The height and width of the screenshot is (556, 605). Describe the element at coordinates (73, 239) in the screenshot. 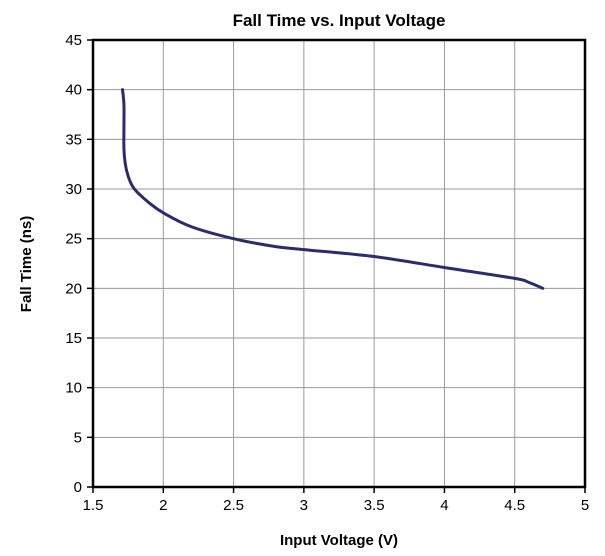

I see `y-tick-label: 25` at that location.